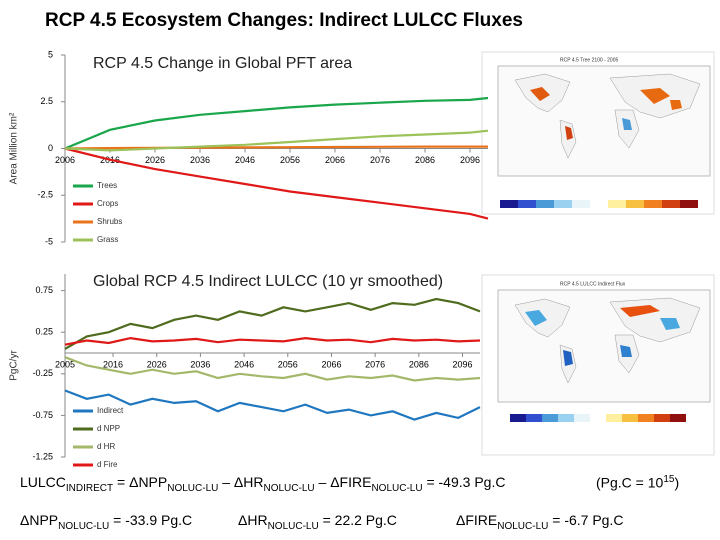 The width and height of the screenshot is (720, 540). I want to click on equation: ΔFIRENOLUC-LU = -6.7 Pg.C, so click(539, 522).